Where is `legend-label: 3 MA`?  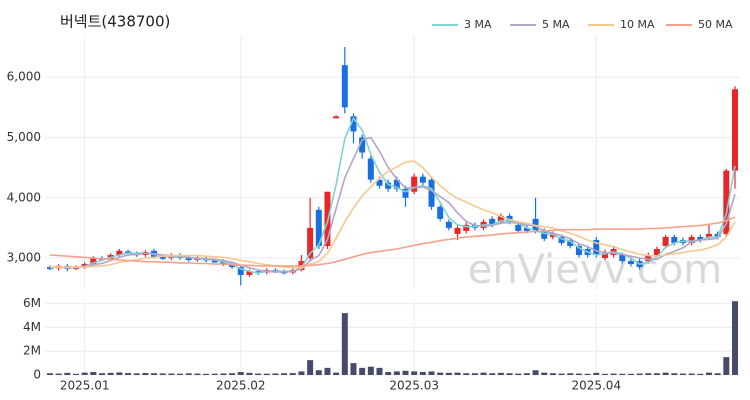 legend-label: 3 MA is located at coordinates (478, 24).